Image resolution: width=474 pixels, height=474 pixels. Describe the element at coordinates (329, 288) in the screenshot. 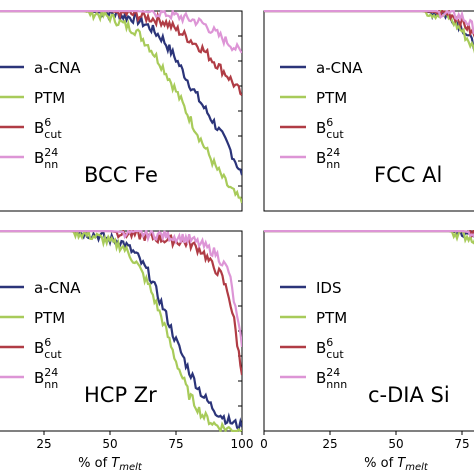

I see `legend-label: IDS` at that location.